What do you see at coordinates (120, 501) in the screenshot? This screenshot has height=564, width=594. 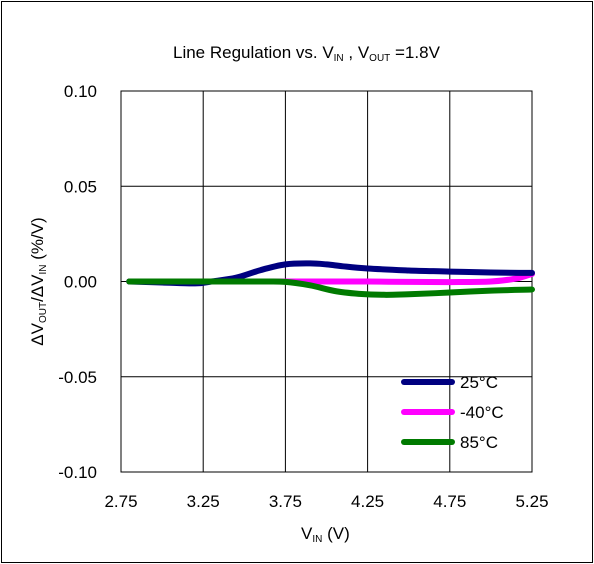 I see `x-tick-label: 2.75` at bounding box center [120, 501].